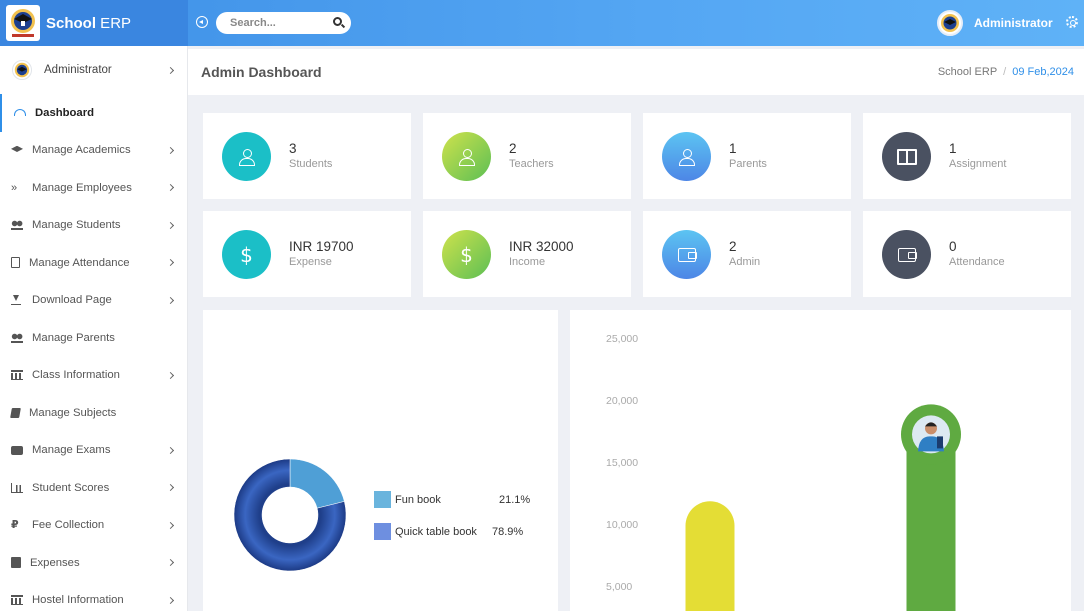 This screenshot has width=1084, height=611. I want to click on bar-chart, so click(823, 507).